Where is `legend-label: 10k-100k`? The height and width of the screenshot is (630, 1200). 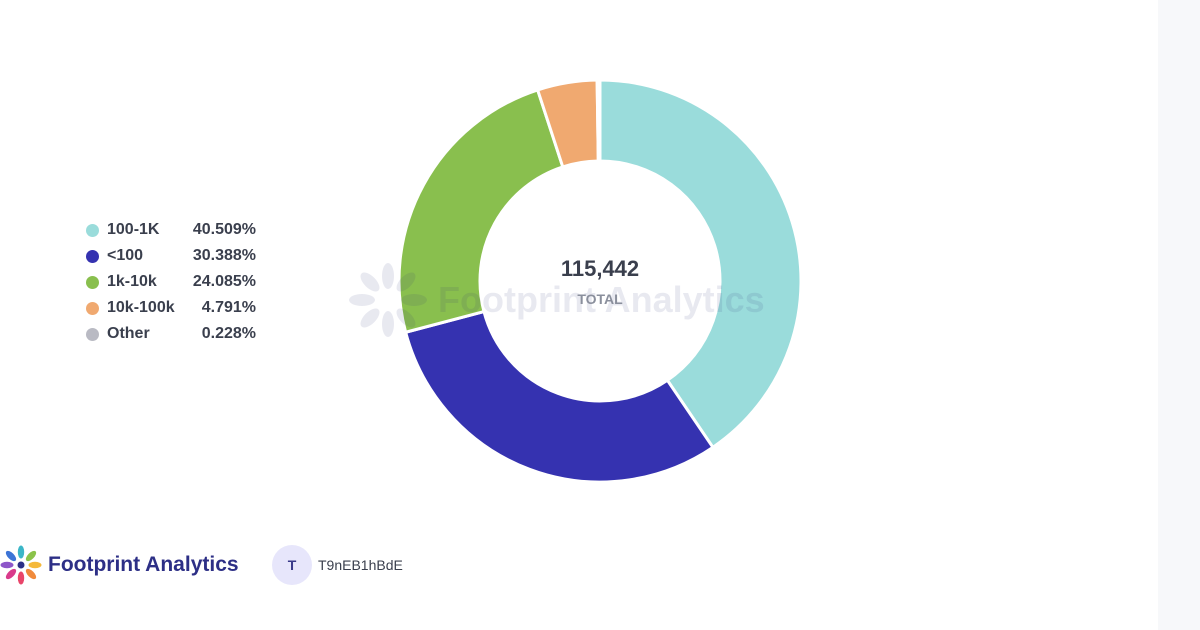
legend-label: 10k-100k is located at coordinates (141, 307).